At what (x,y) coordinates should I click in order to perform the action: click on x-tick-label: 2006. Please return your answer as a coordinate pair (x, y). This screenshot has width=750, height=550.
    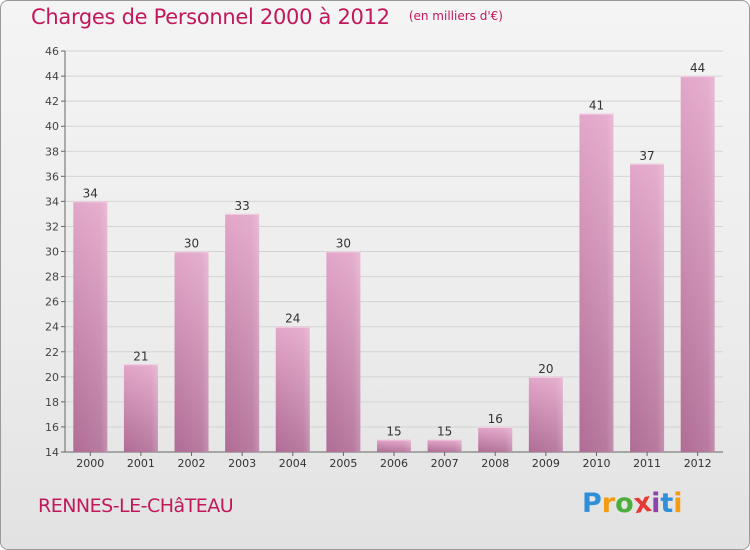
    Looking at the image, I should click on (394, 463).